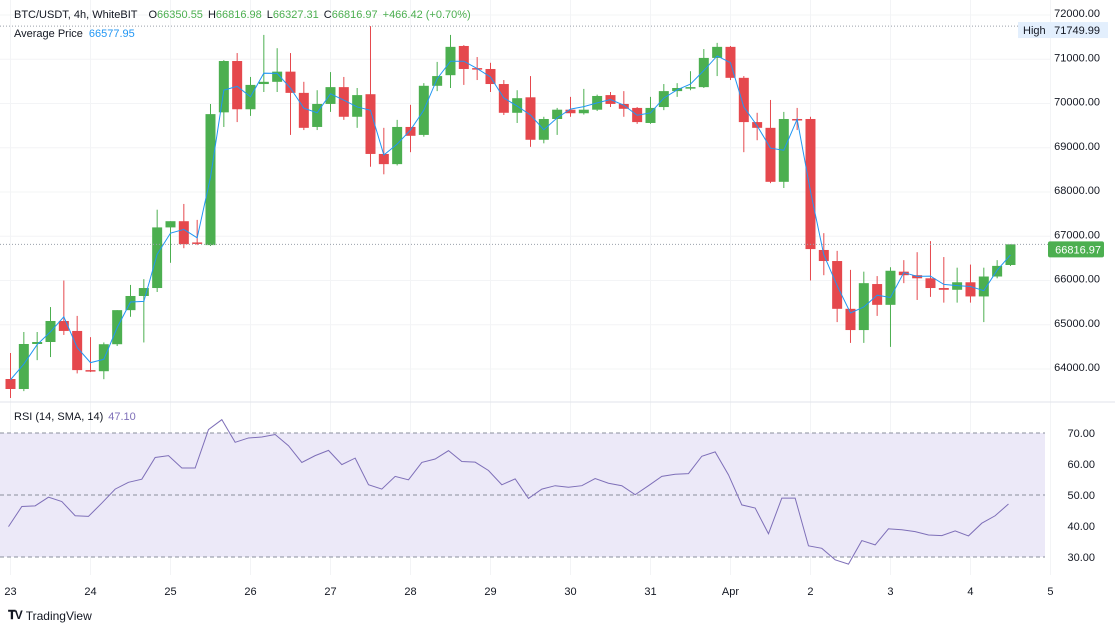 The height and width of the screenshot is (630, 1115). Describe the element at coordinates (730, 592) in the screenshot. I see `time-tick-label: Apr` at that location.